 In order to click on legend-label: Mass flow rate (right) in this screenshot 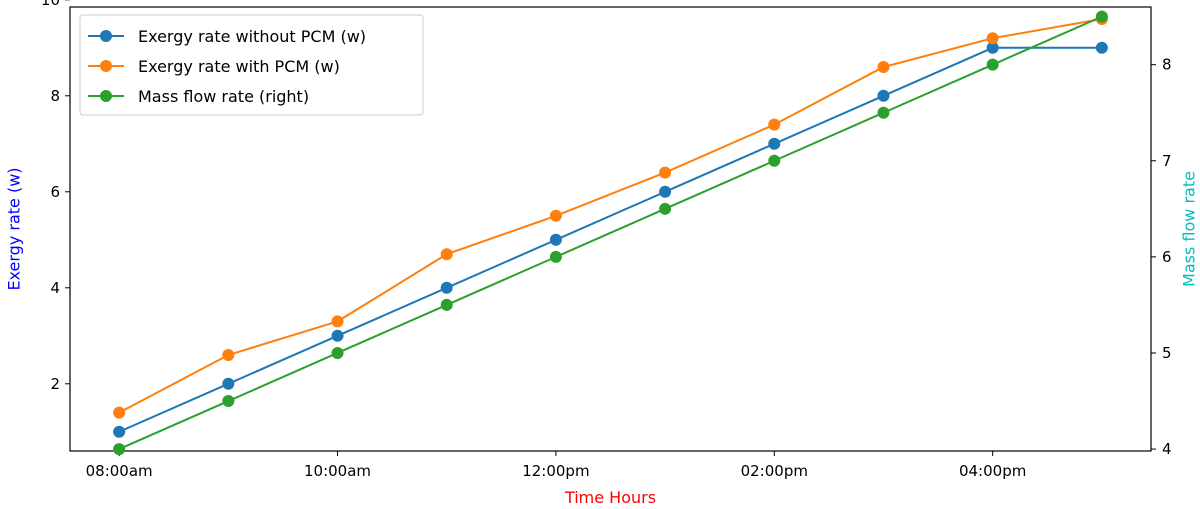, I will do `click(223, 96)`.